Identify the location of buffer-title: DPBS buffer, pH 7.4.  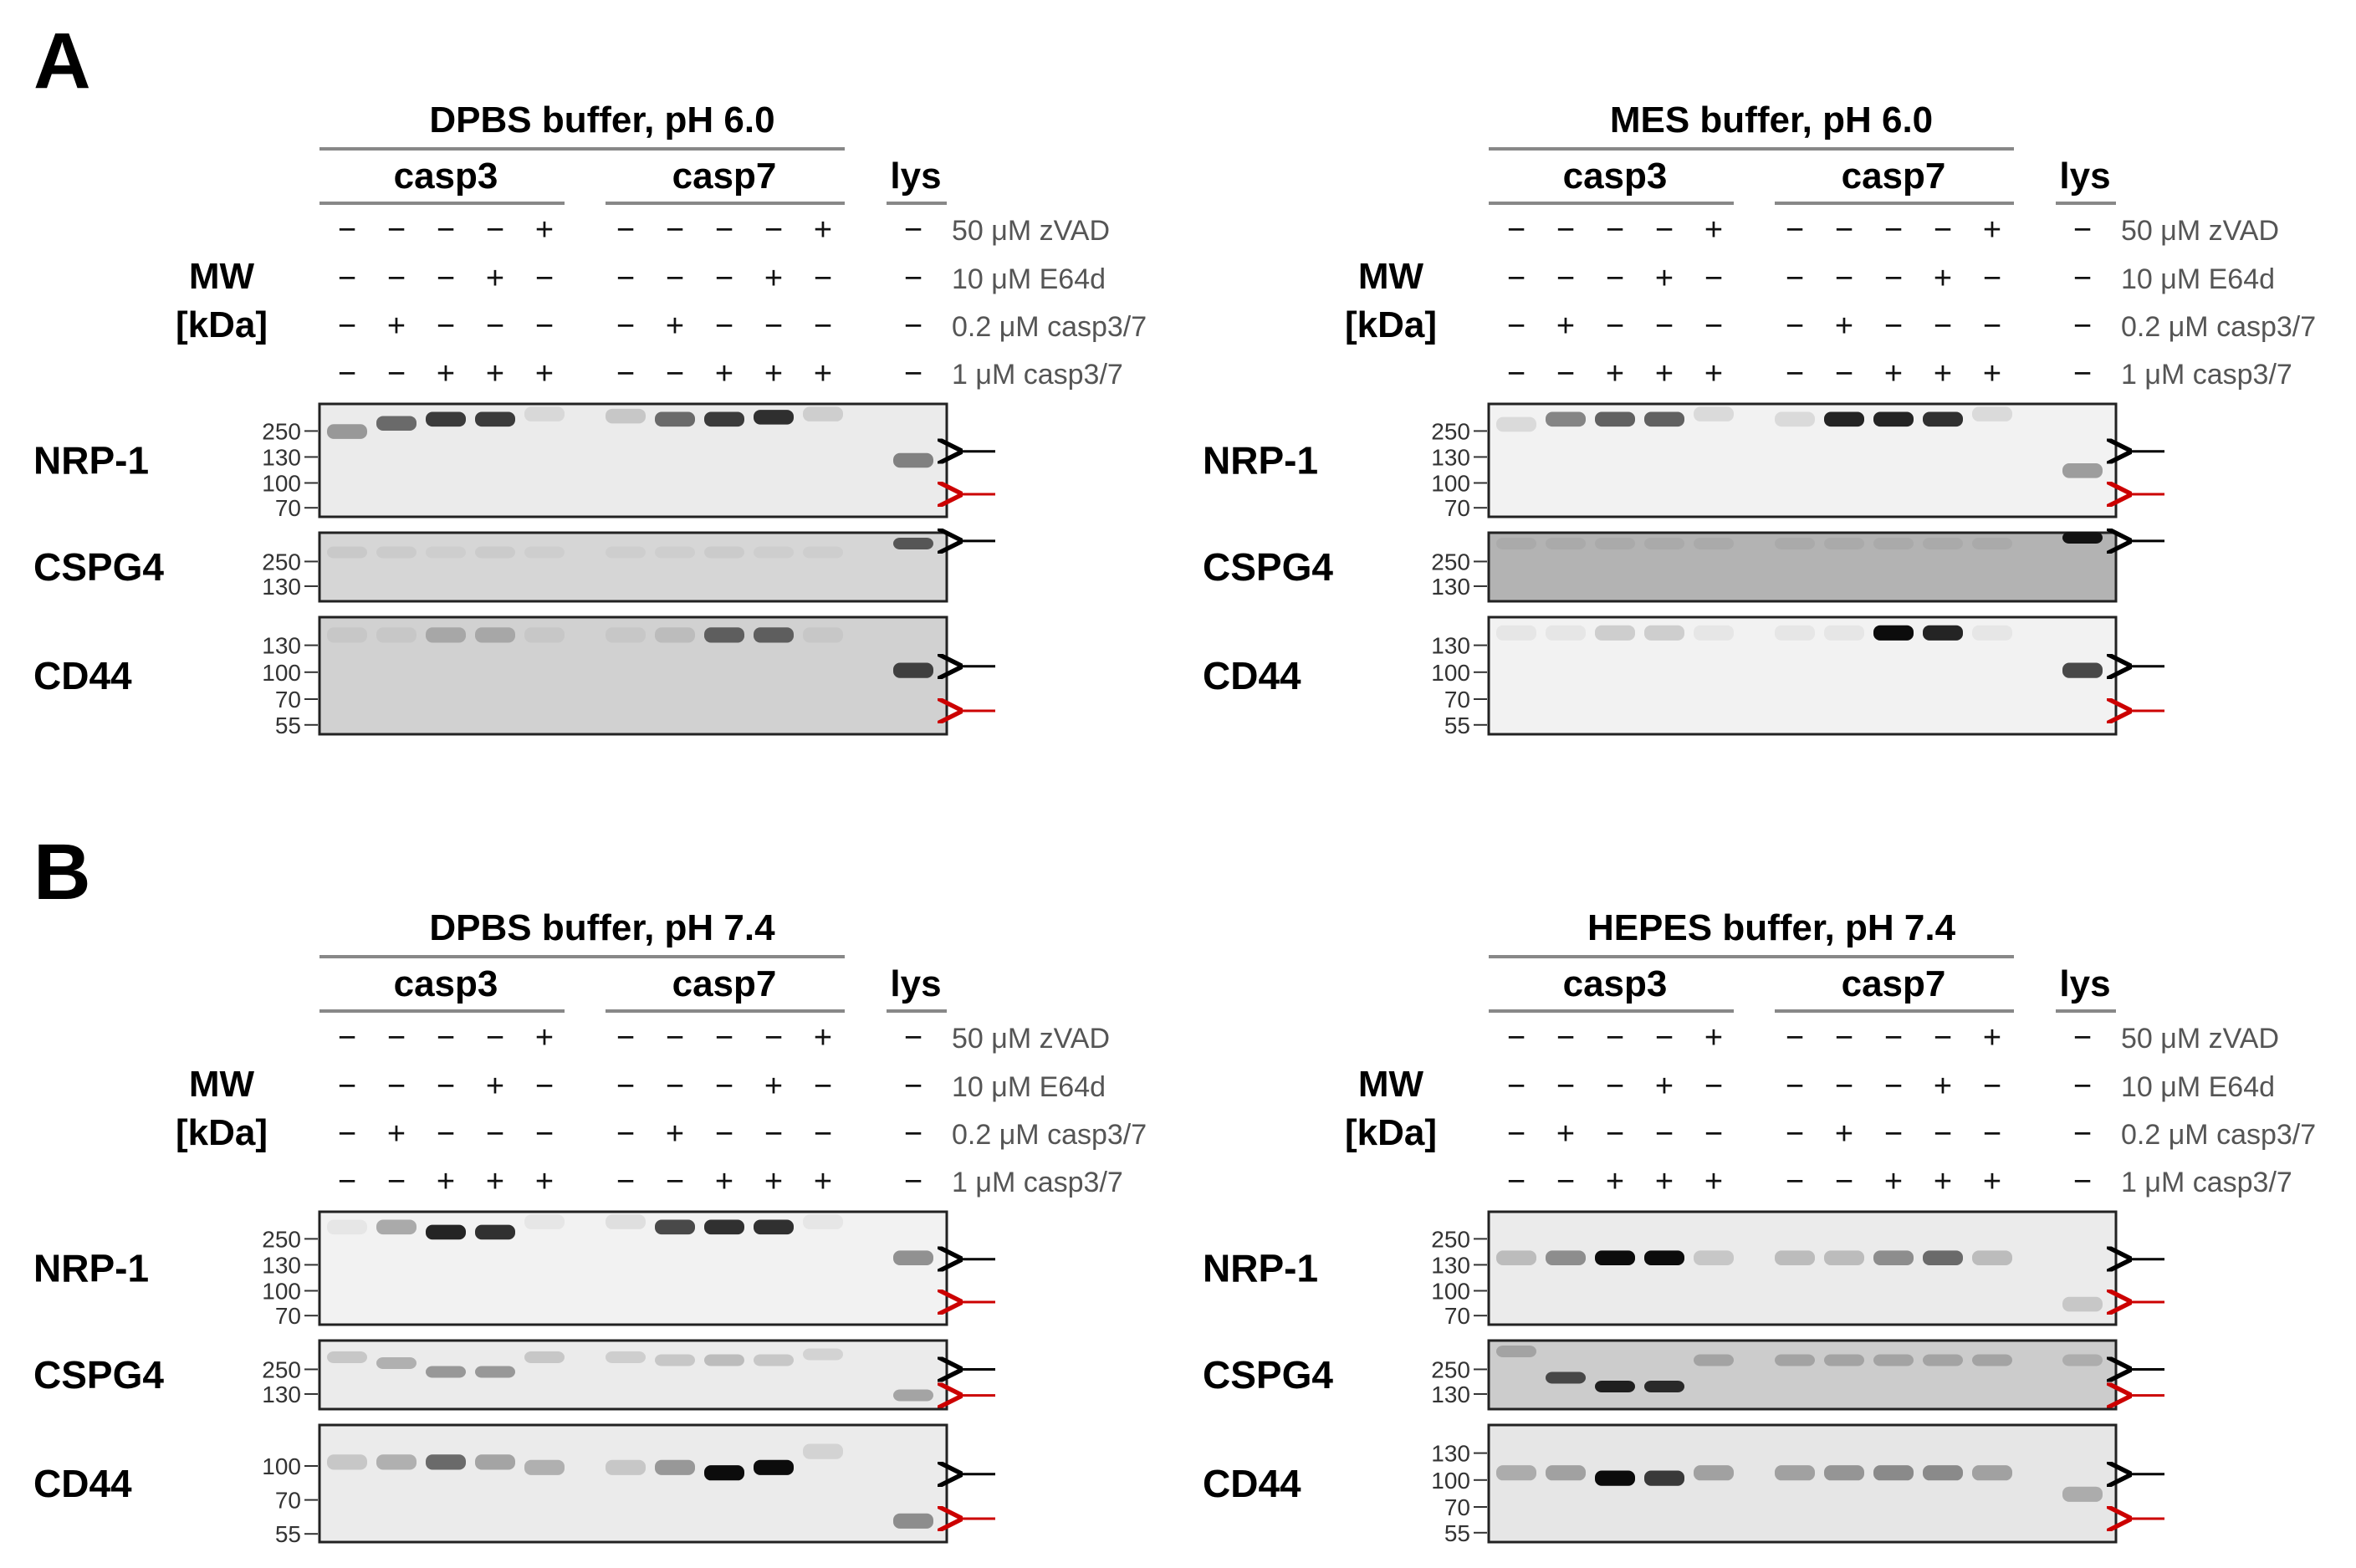
(602, 927).